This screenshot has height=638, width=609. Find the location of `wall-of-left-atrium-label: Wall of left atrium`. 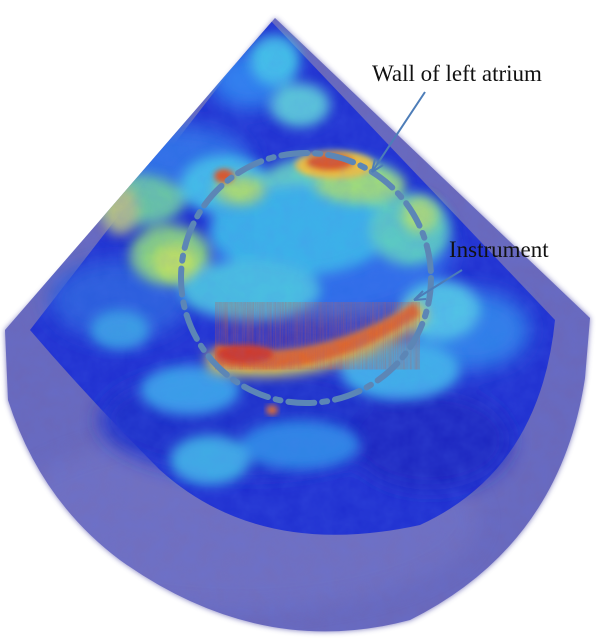

wall-of-left-atrium-label: Wall of left atrium is located at coordinates (457, 73).